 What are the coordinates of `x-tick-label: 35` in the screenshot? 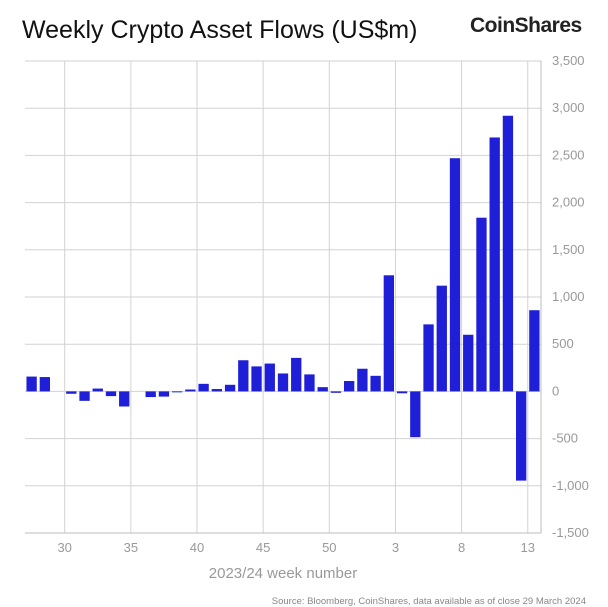 It's located at (131, 547).